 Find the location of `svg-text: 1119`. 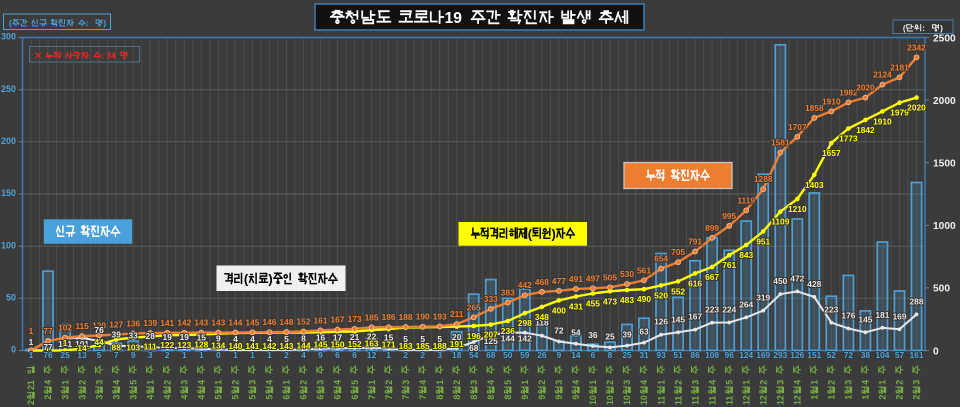

svg-text: 1119 is located at coordinates (746, 200).